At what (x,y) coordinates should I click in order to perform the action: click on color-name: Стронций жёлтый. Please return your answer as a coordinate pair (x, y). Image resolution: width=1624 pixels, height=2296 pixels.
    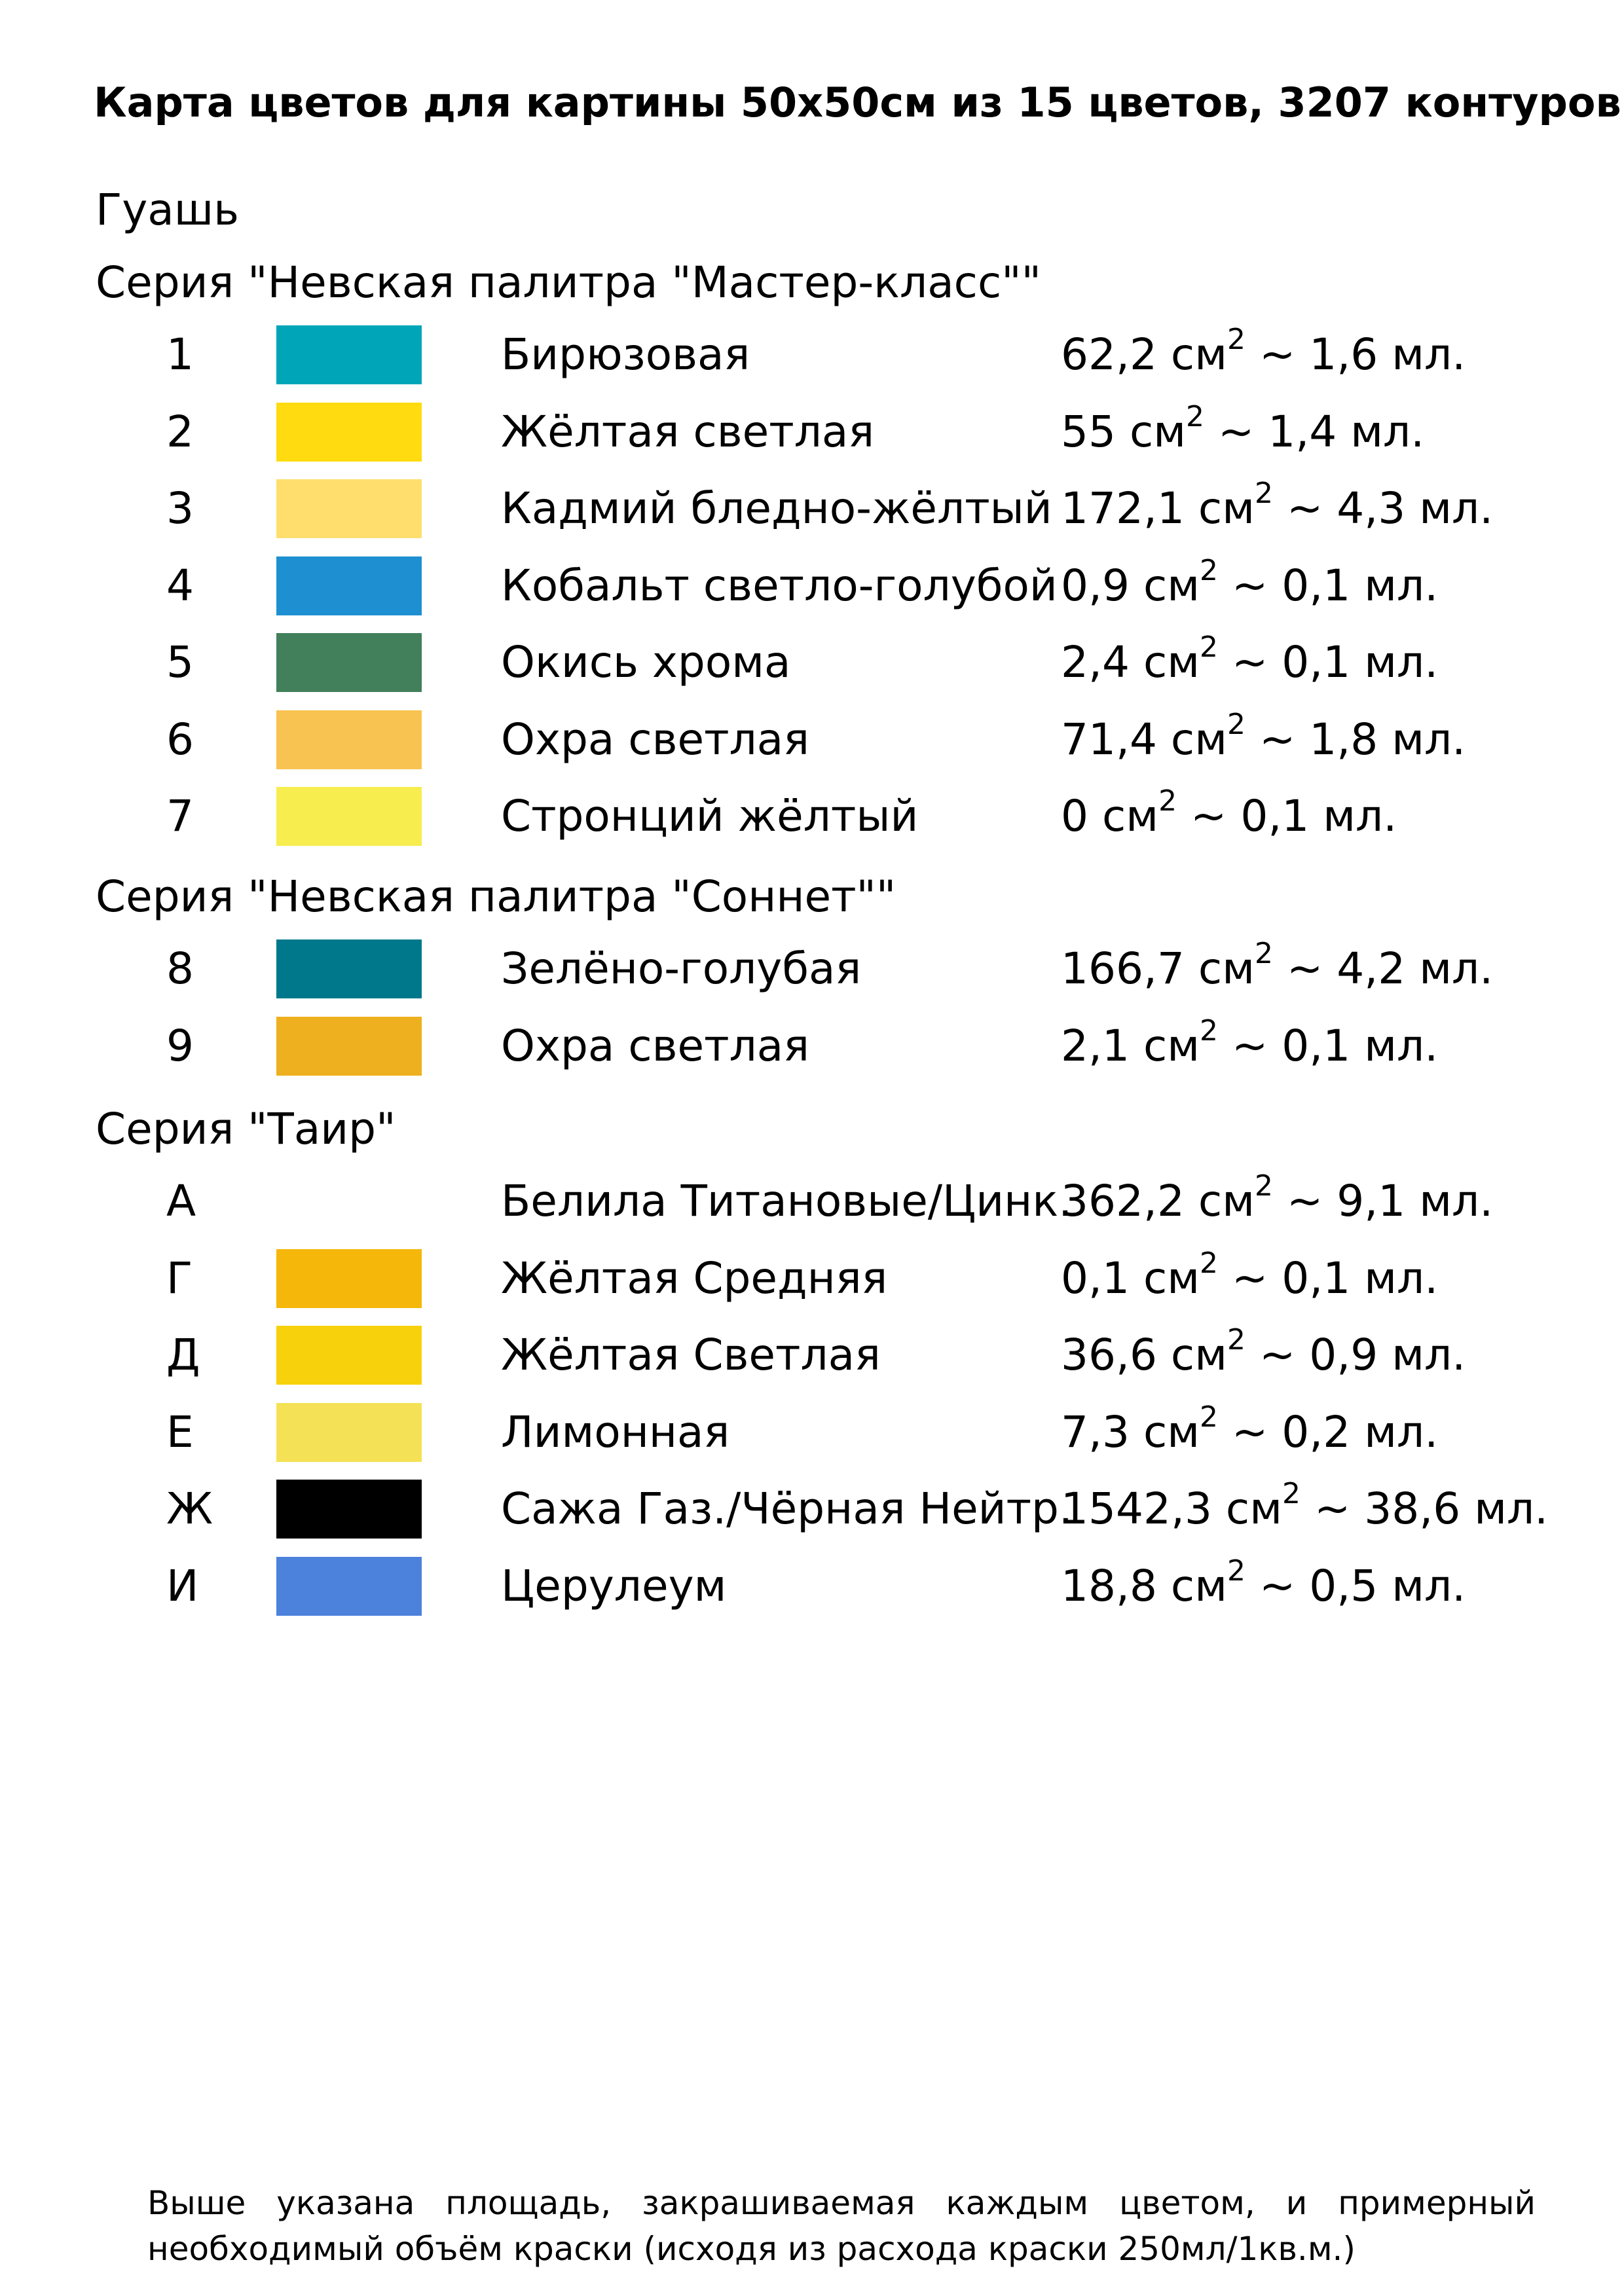
    Looking at the image, I should click on (710, 816).